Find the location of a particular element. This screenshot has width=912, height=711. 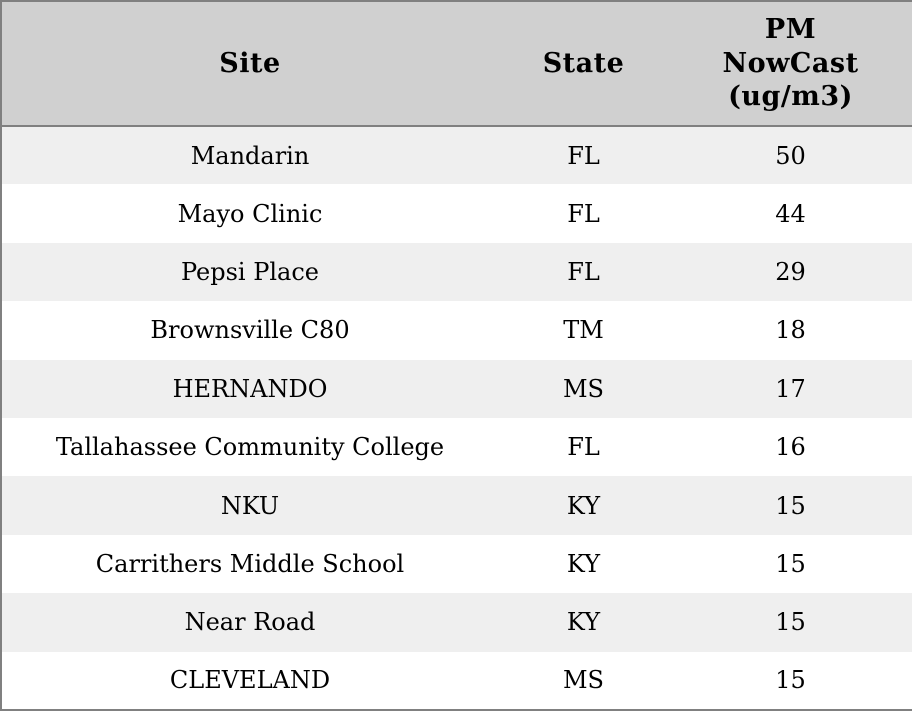

table-row: Tallahassee Community College FL 16 is located at coordinates (456, 447).